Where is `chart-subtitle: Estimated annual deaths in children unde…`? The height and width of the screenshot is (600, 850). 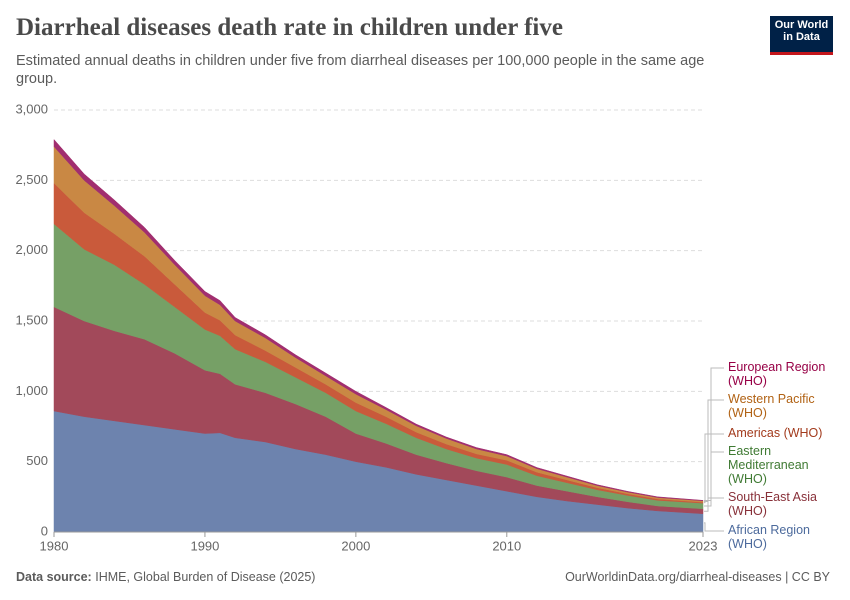 chart-subtitle: Estimated annual deaths in children unde… is located at coordinates (360, 70).